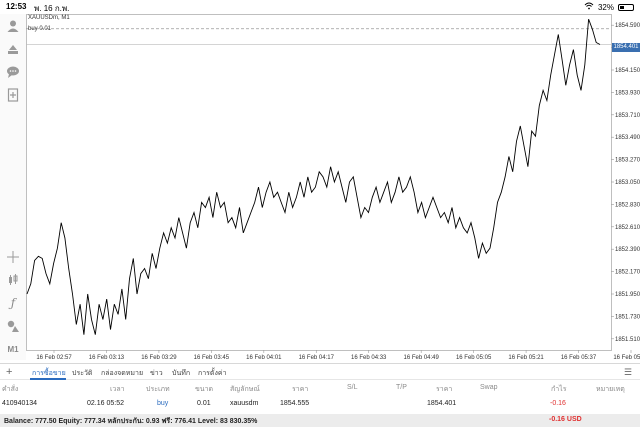 Image resolution: width=640 pixels, height=447 pixels. What do you see at coordinates (16, 6) in the screenshot?
I see `status-time: 12:53` at bounding box center [16, 6].